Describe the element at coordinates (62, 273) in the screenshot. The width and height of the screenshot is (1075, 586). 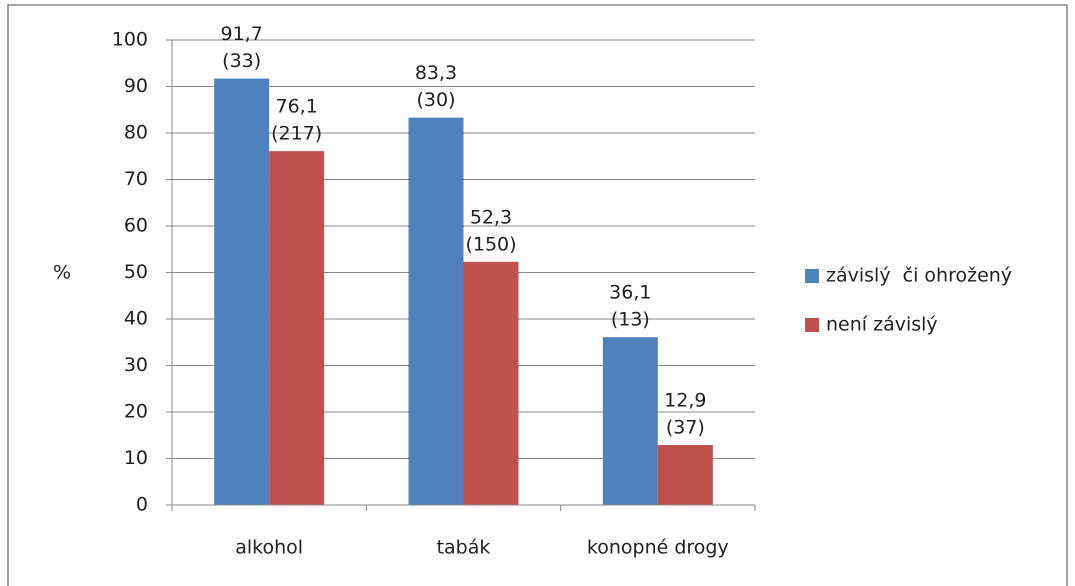
I see `y-axis-label: %` at that location.